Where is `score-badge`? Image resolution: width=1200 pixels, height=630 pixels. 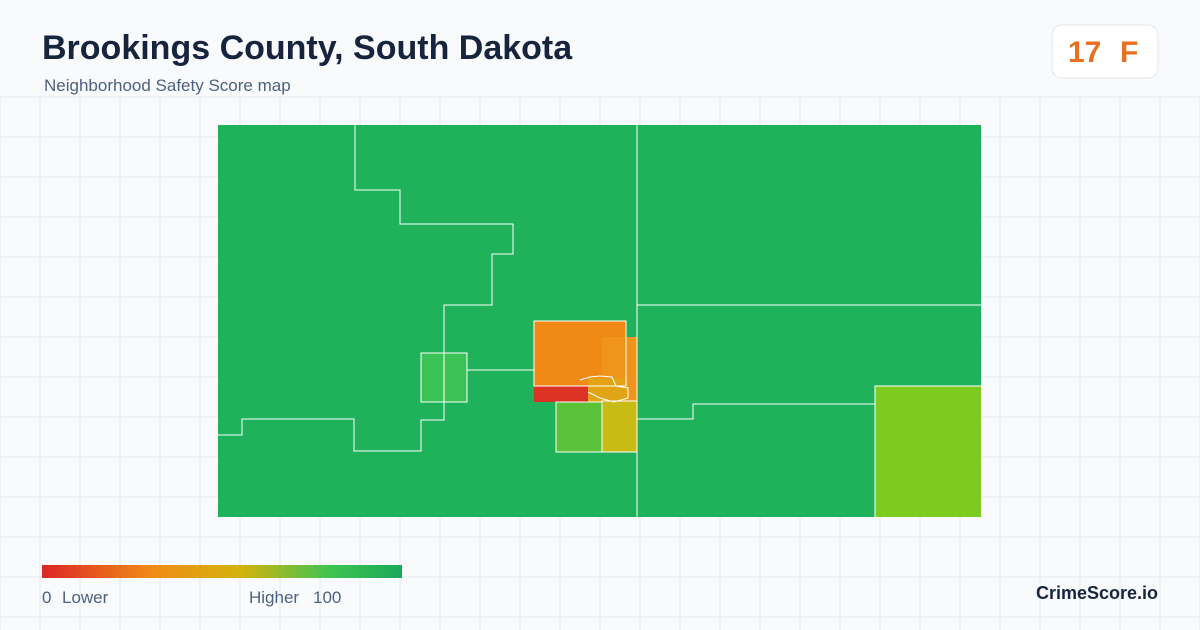 score-badge is located at coordinates (1105, 51).